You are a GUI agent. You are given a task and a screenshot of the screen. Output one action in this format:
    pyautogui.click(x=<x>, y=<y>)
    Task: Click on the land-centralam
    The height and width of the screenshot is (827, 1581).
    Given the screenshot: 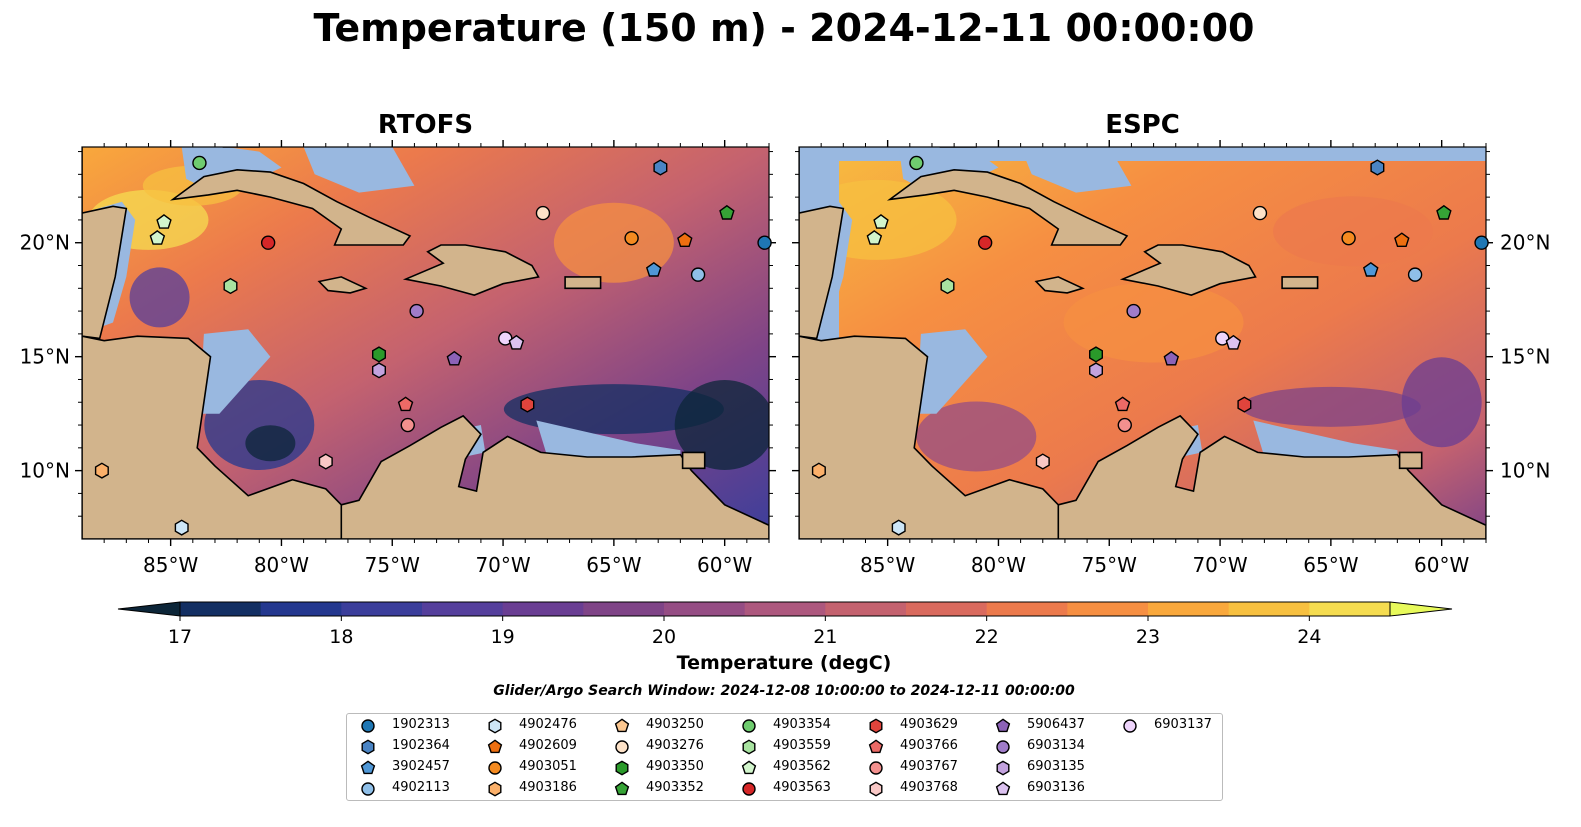 What is the action you would take?
    pyautogui.click(x=929, y=437)
    